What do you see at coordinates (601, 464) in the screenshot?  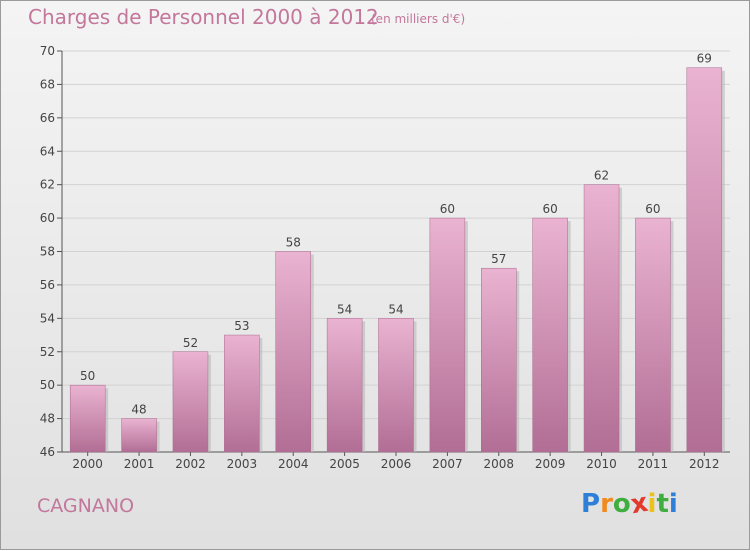 I see `x-tick-label: 2010` at bounding box center [601, 464].